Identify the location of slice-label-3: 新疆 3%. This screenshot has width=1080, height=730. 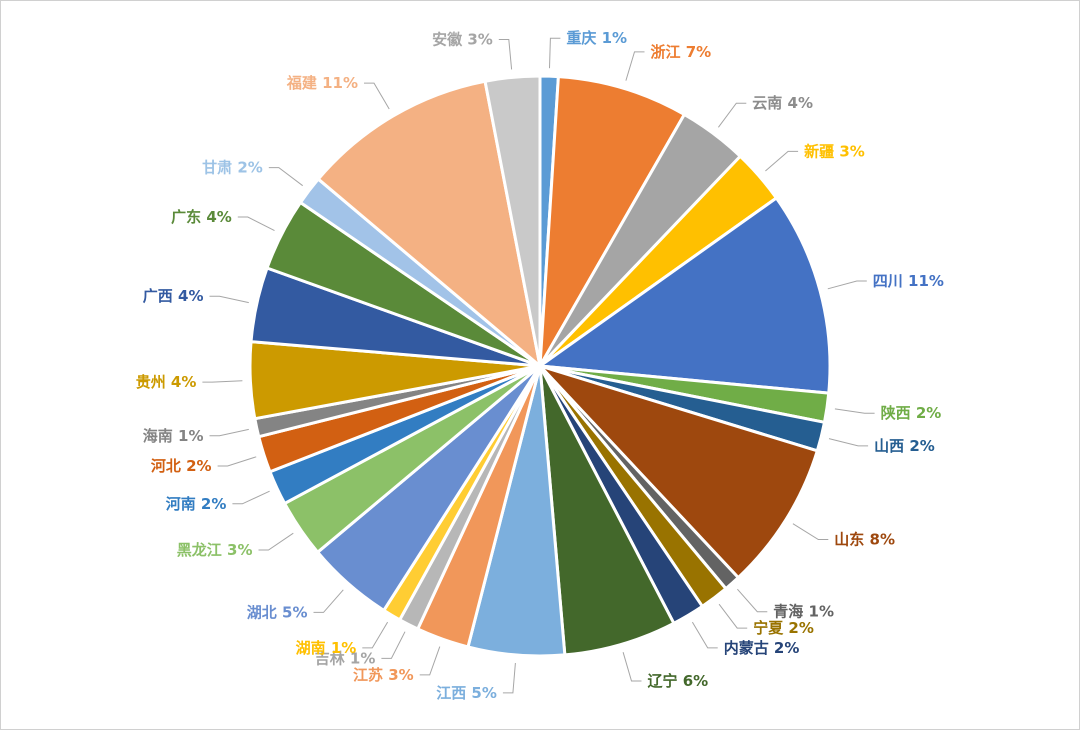
(834, 151).